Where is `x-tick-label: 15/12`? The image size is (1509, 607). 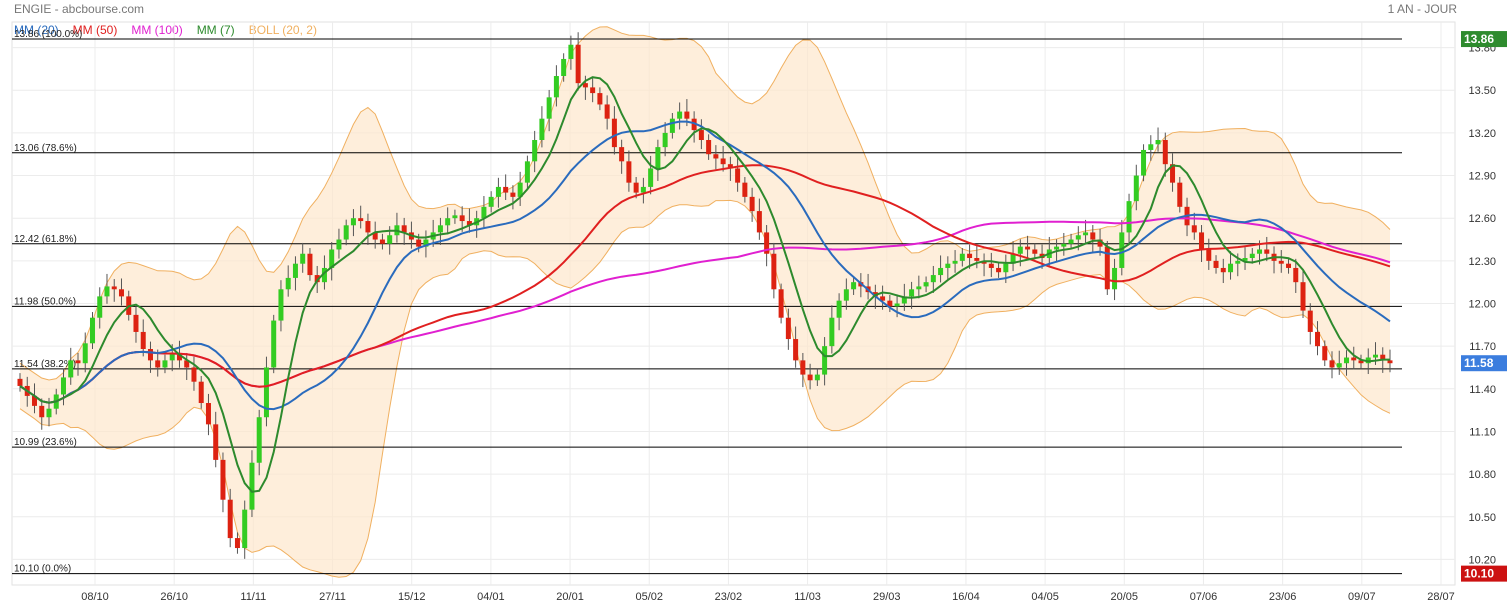
x-tick-label: 15/12 is located at coordinates (412, 597).